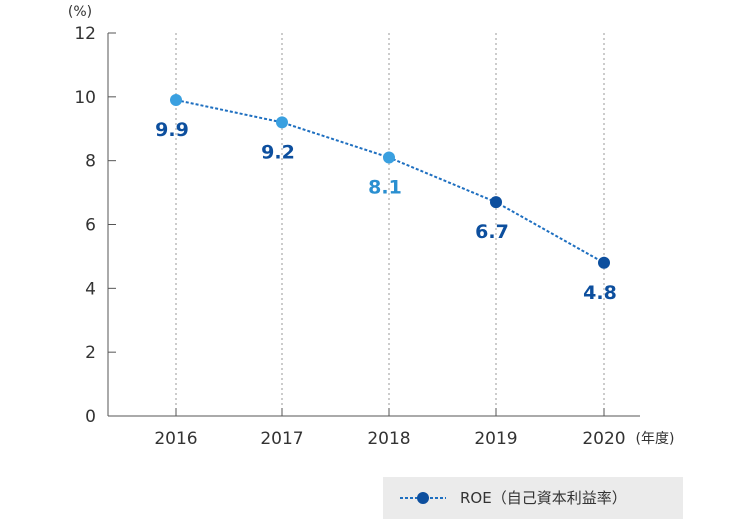 This screenshot has width=740, height=531. What do you see at coordinates (604, 262) in the screenshot?
I see `roe-point-2020` at bounding box center [604, 262].